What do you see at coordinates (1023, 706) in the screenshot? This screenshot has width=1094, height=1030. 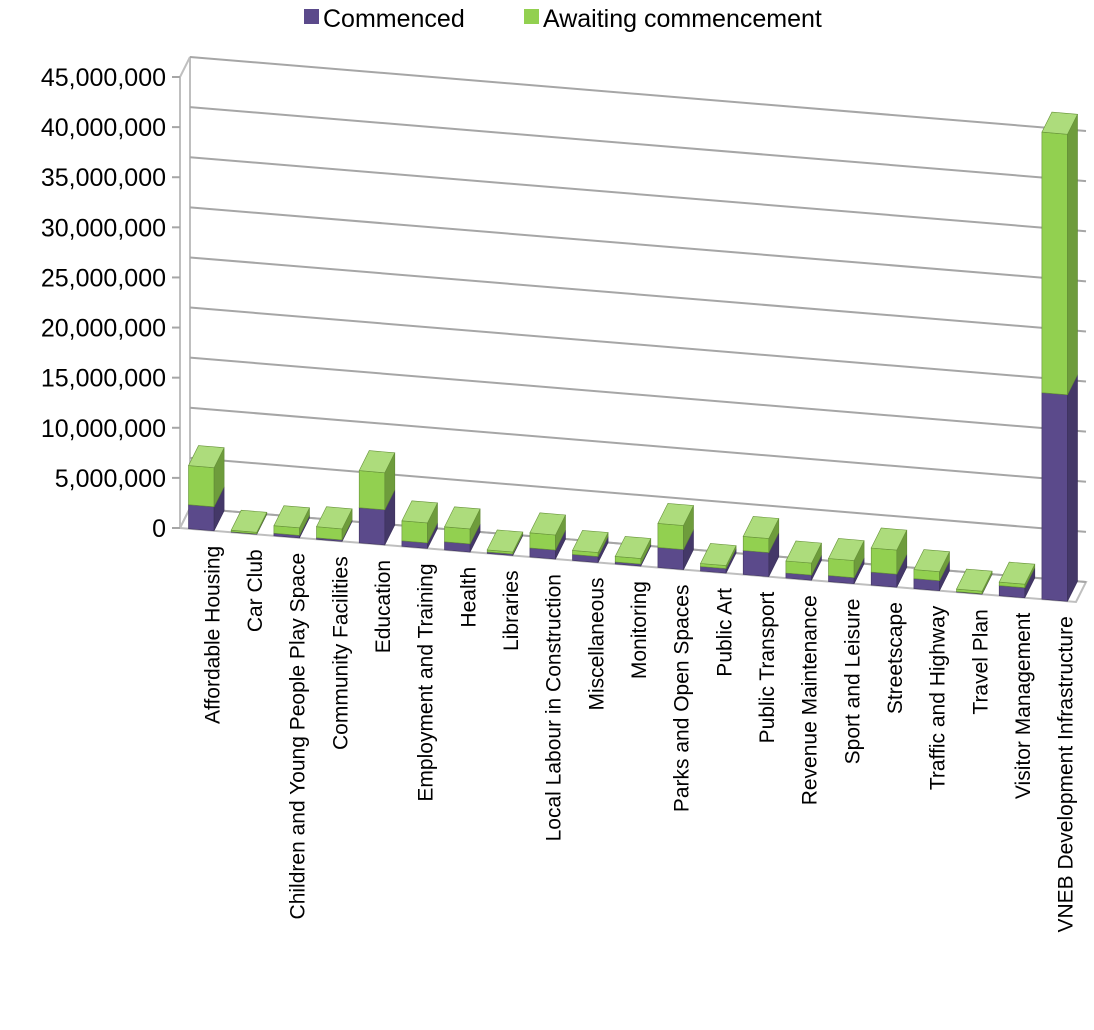 I see `x-tick-label-visitor-management: Visitor Management` at bounding box center [1023, 706].